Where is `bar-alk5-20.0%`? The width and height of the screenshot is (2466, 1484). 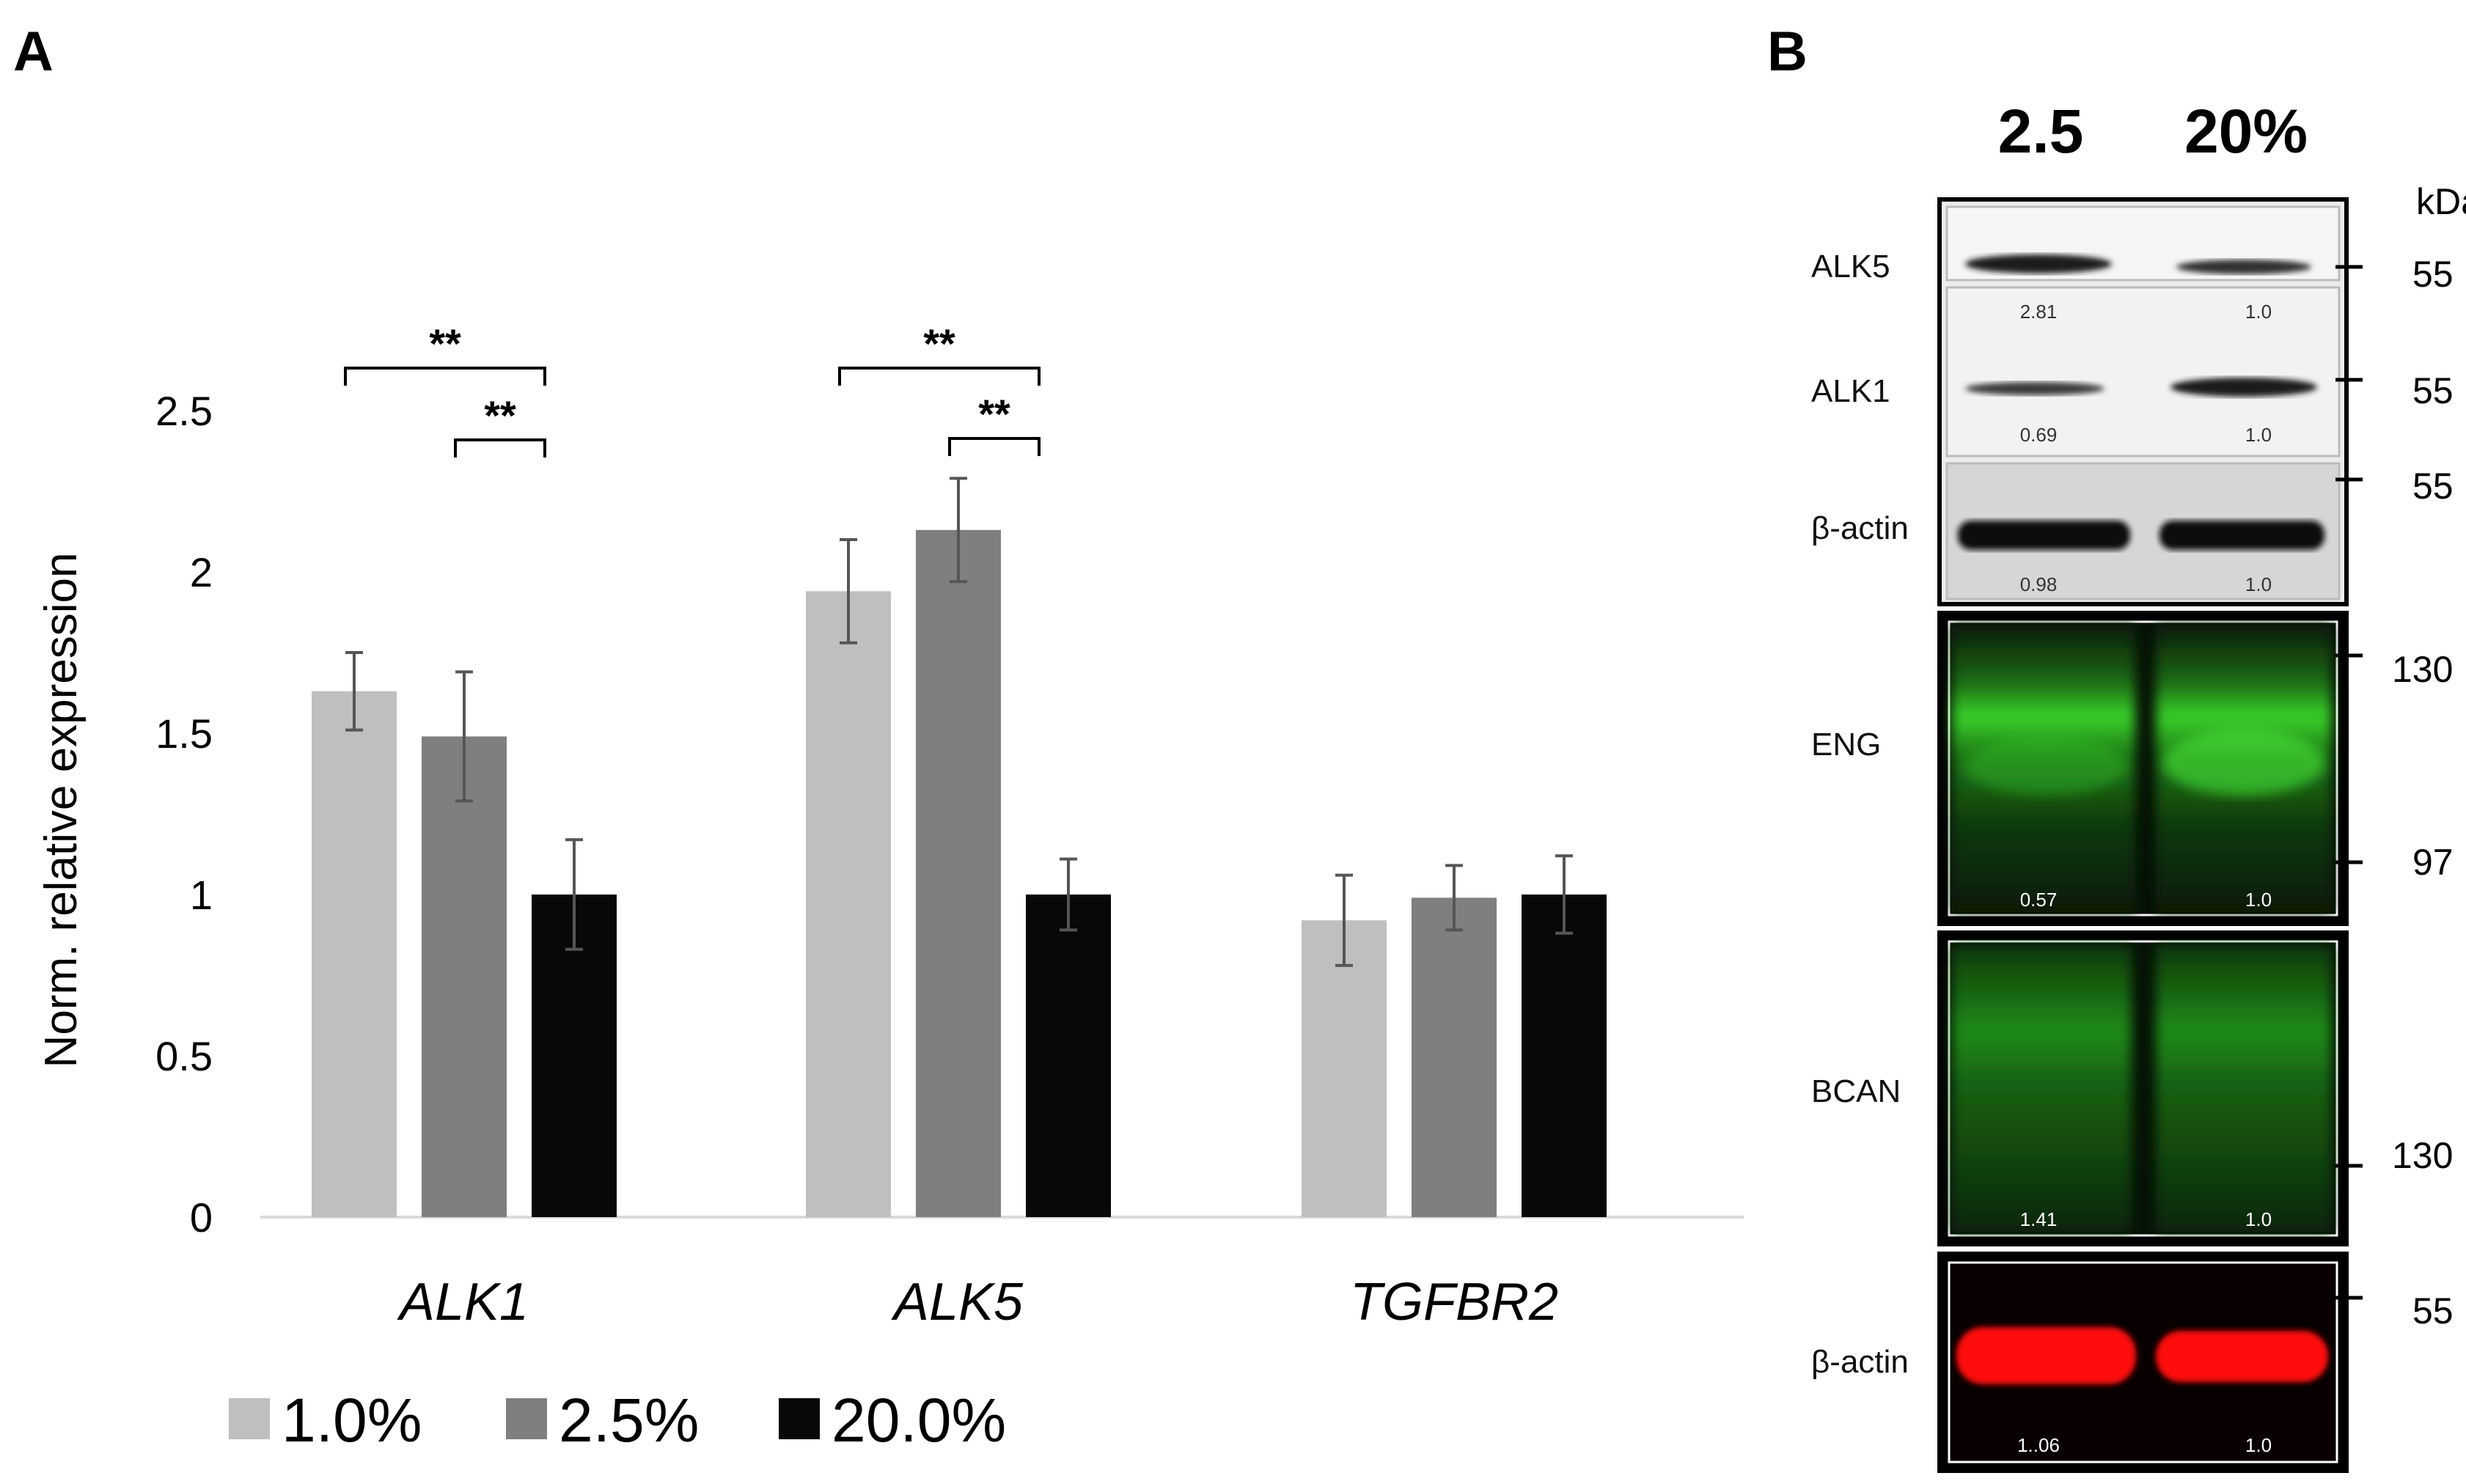 bar-alk5-20.0% is located at coordinates (1068, 1056).